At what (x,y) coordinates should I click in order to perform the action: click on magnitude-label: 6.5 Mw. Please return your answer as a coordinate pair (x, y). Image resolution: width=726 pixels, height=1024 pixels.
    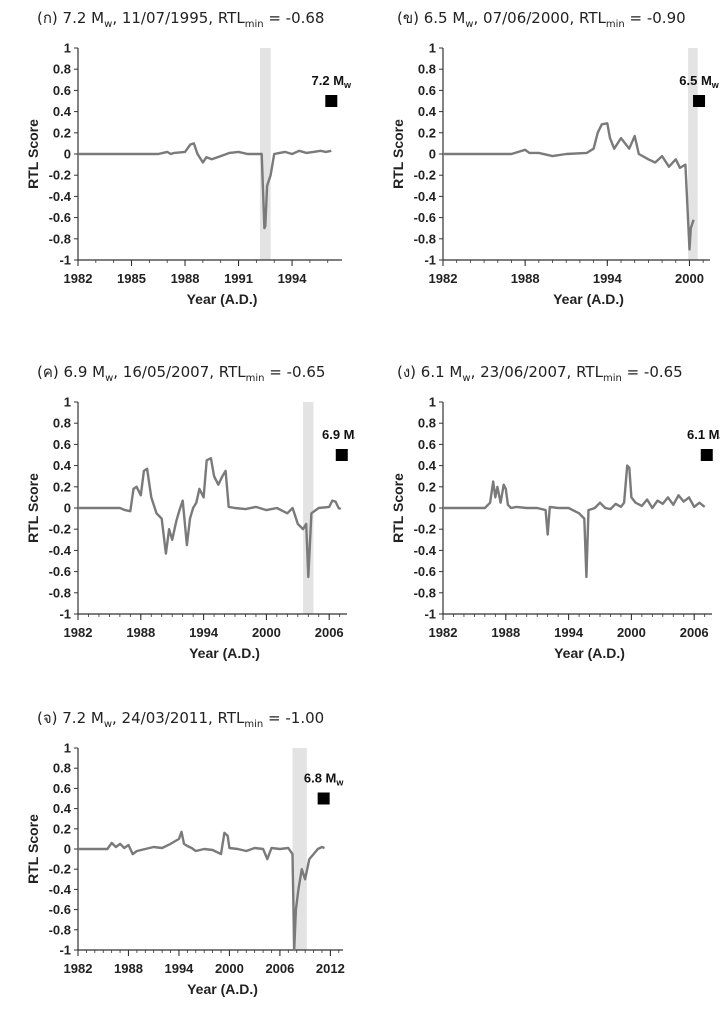
    Looking at the image, I should click on (699, 81).